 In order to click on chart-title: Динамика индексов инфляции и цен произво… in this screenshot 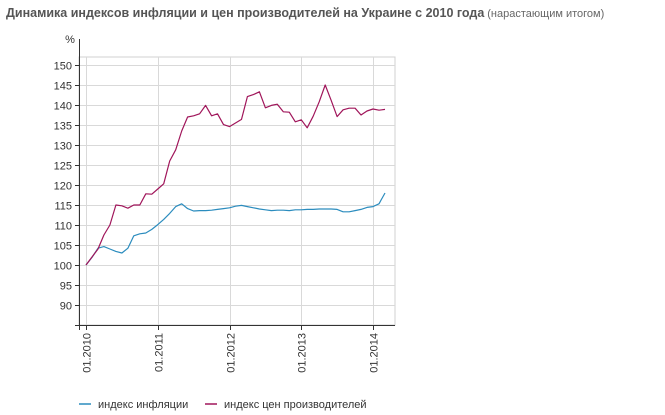, I will do `click(305, 13)`.